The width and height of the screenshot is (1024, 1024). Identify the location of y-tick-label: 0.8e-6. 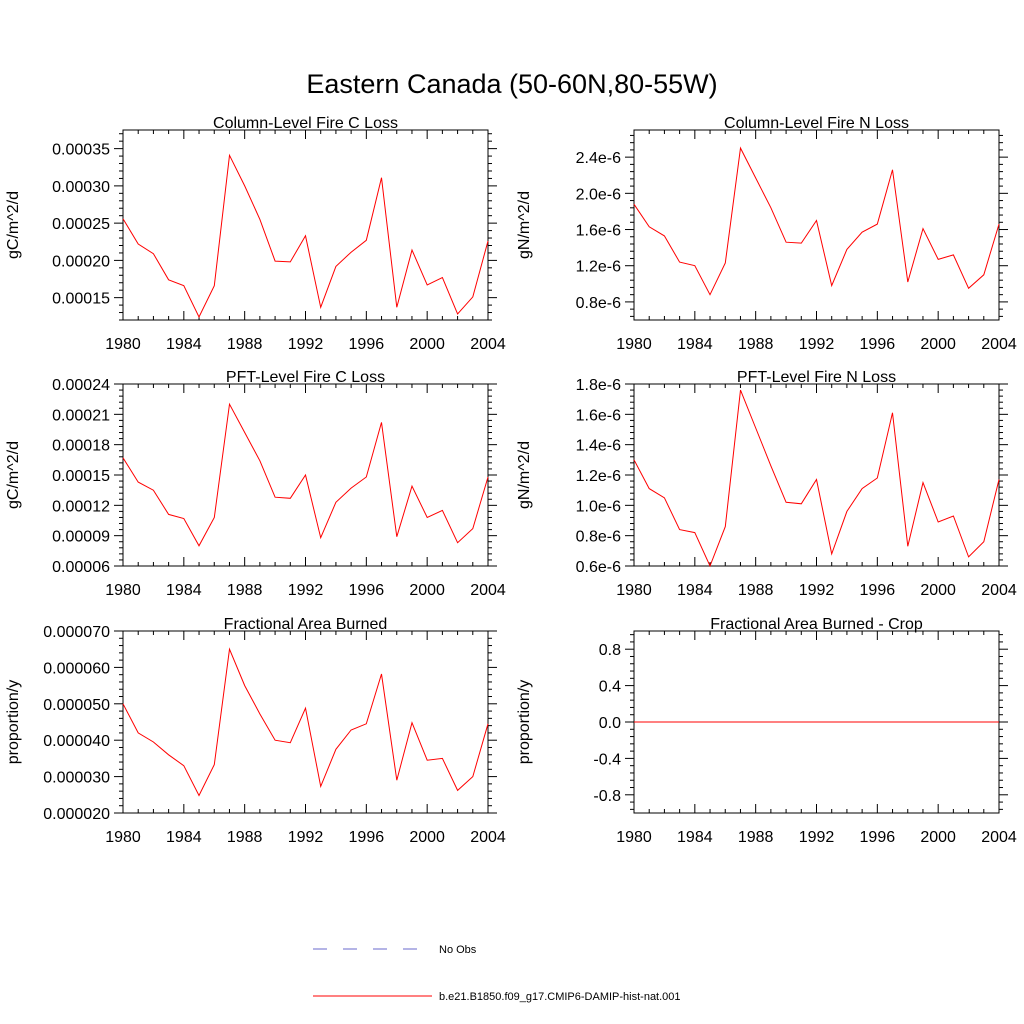
(598, 303).